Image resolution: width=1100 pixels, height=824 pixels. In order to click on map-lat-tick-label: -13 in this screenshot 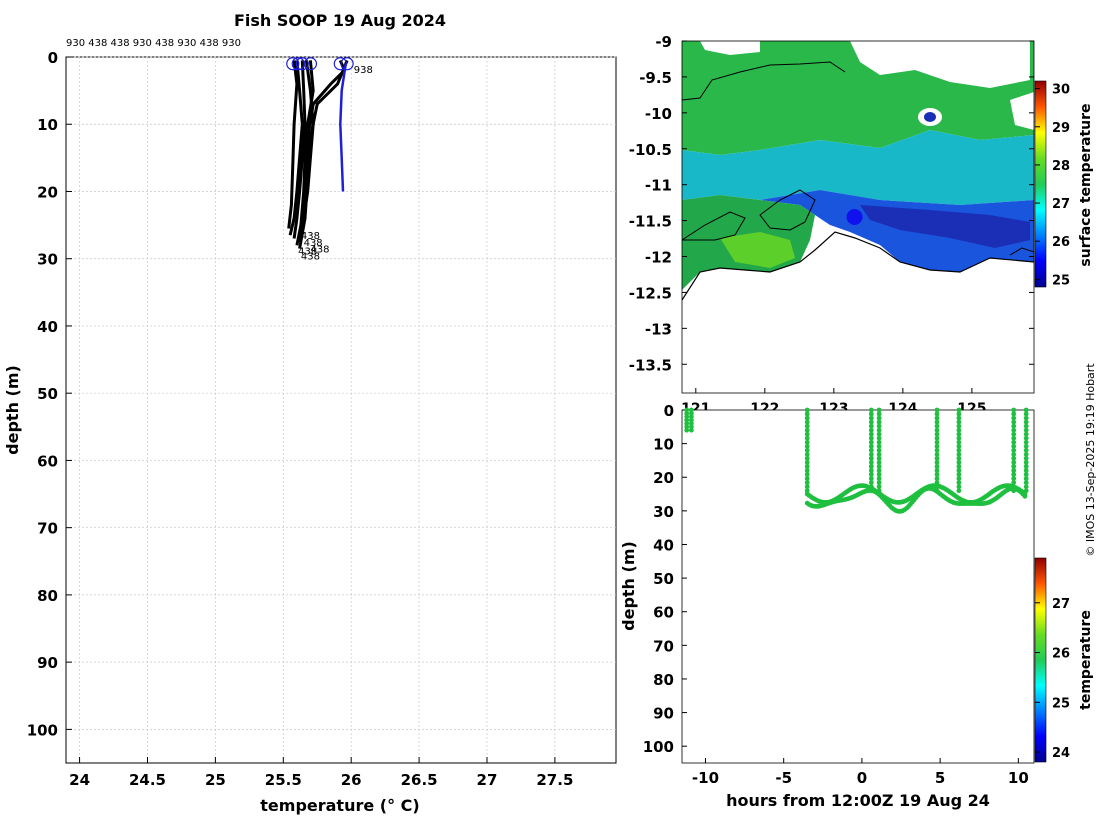, I will do `click(658, 329)`.